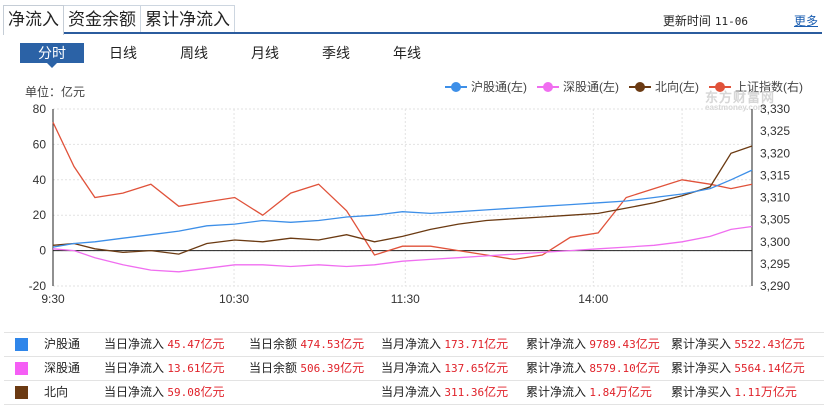 Image resolution: width=828 pixels, height=405 pixels. Describe the element at coordinates (775, 264) in the screenshot. I see `y-right-tick: 3,295` at that location.